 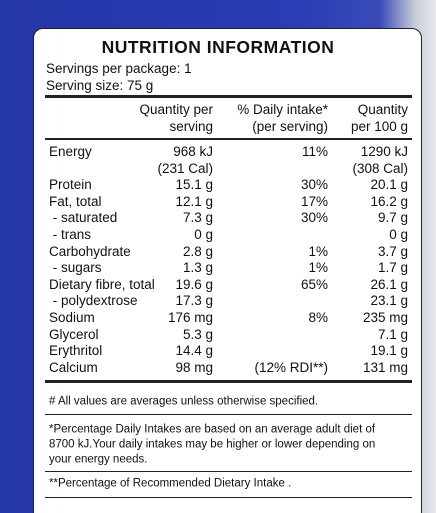 I want to click on nutrient-name: Fat, total, so click(x=75, y=201).